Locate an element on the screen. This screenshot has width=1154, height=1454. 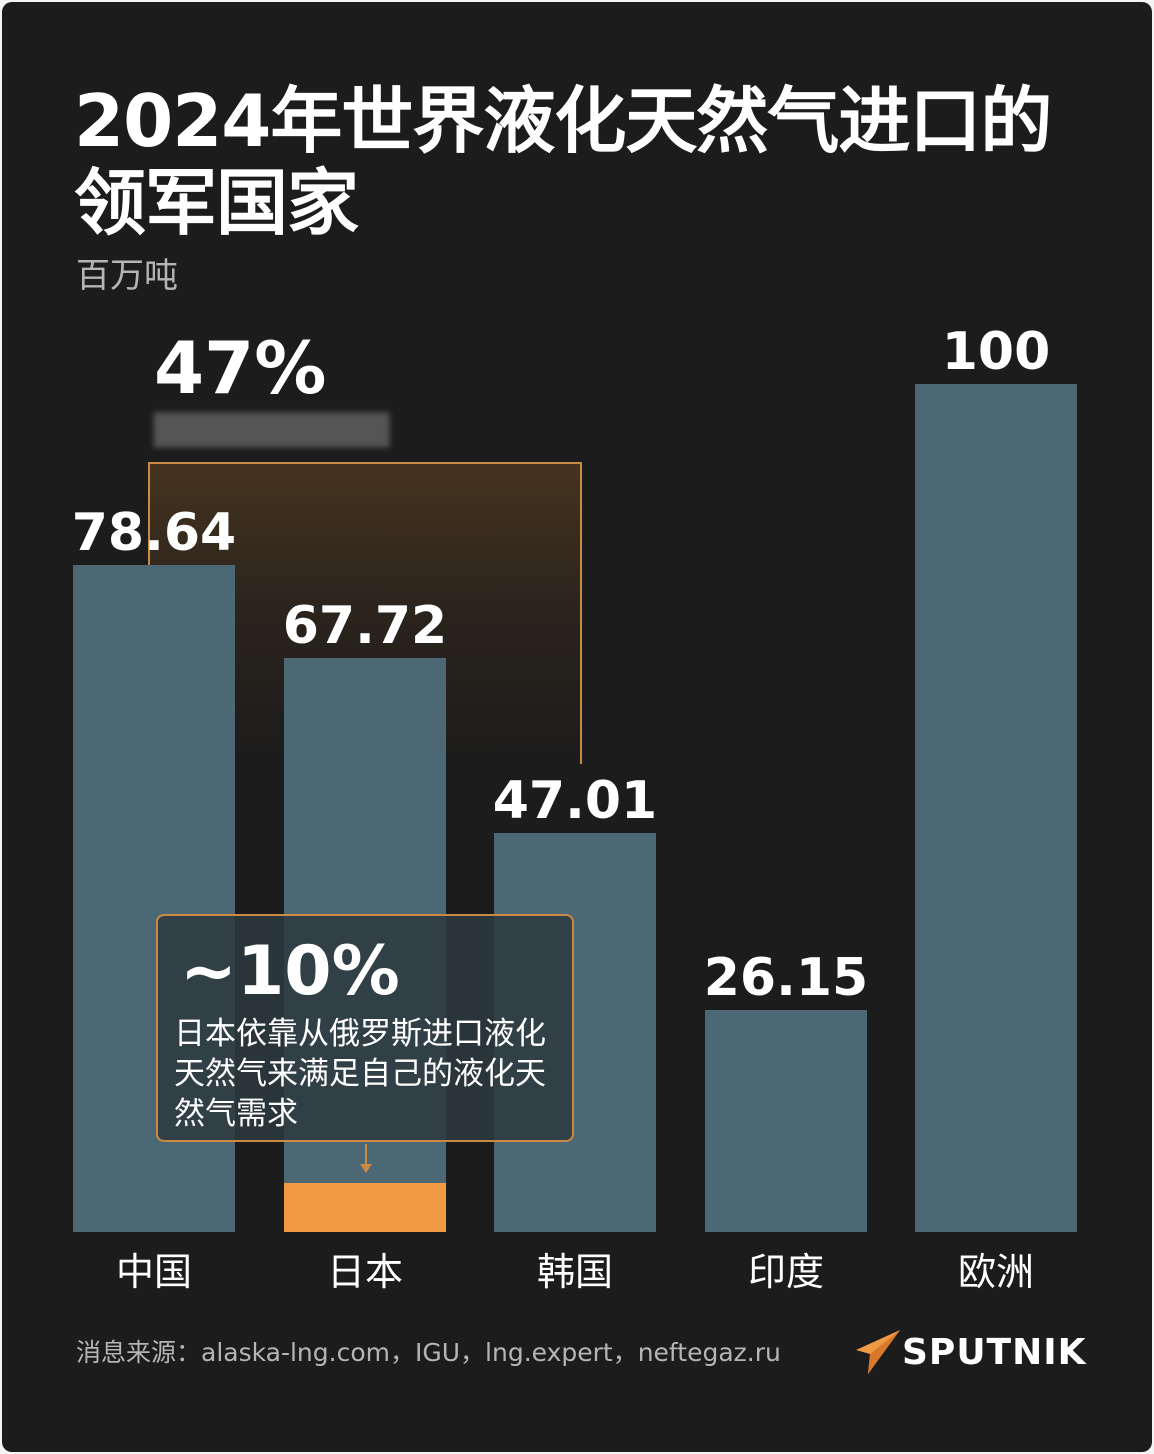
callout-text: 日本依靠从俄罗斯进口液化天然气来满足自己的液化天然气需求 is located at coordinates (360, 1074).